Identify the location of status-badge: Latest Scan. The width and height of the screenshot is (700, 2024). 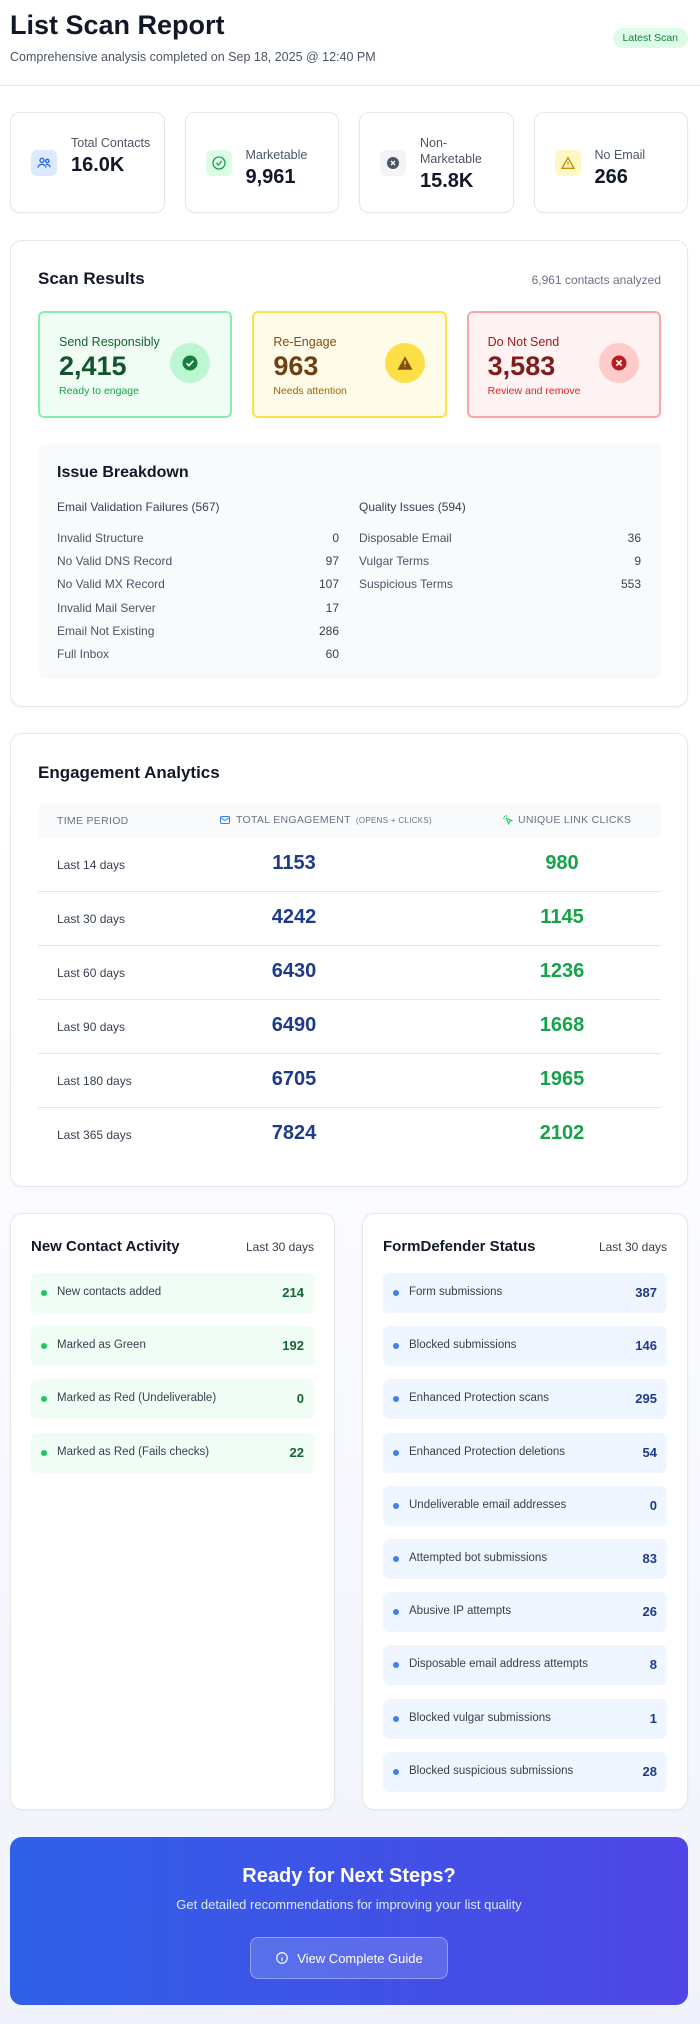
(650, 38).